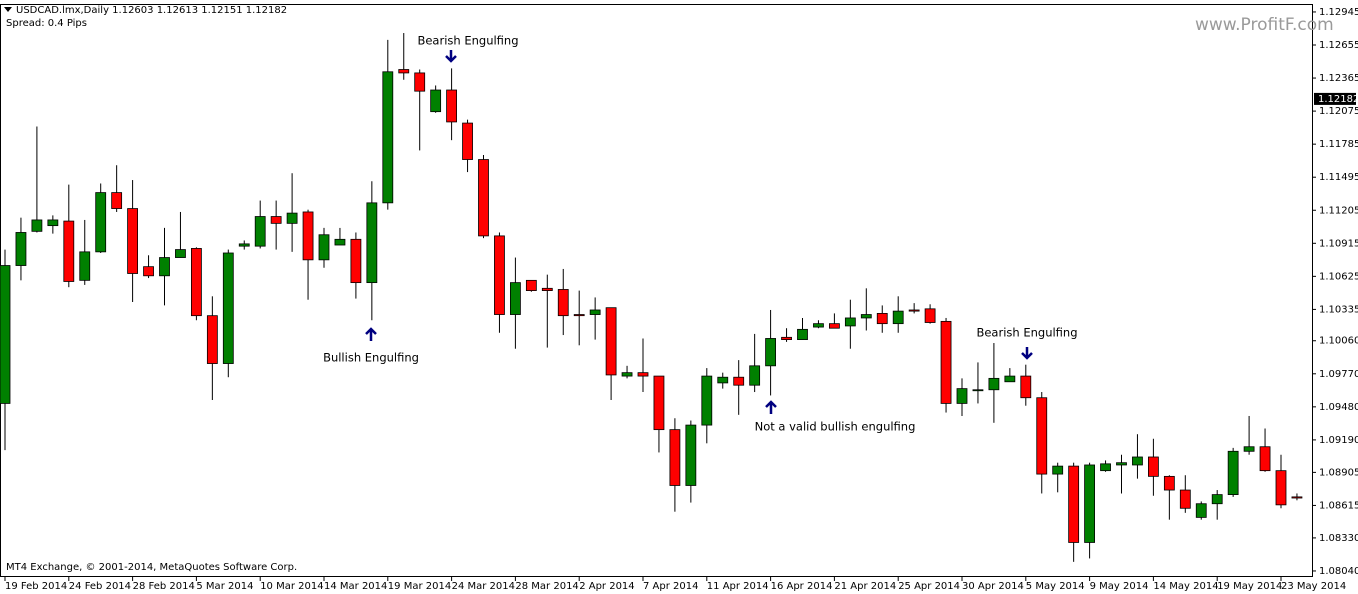  I want to click on x-tick-label: 28 Feb 2014, so click(164, 586).